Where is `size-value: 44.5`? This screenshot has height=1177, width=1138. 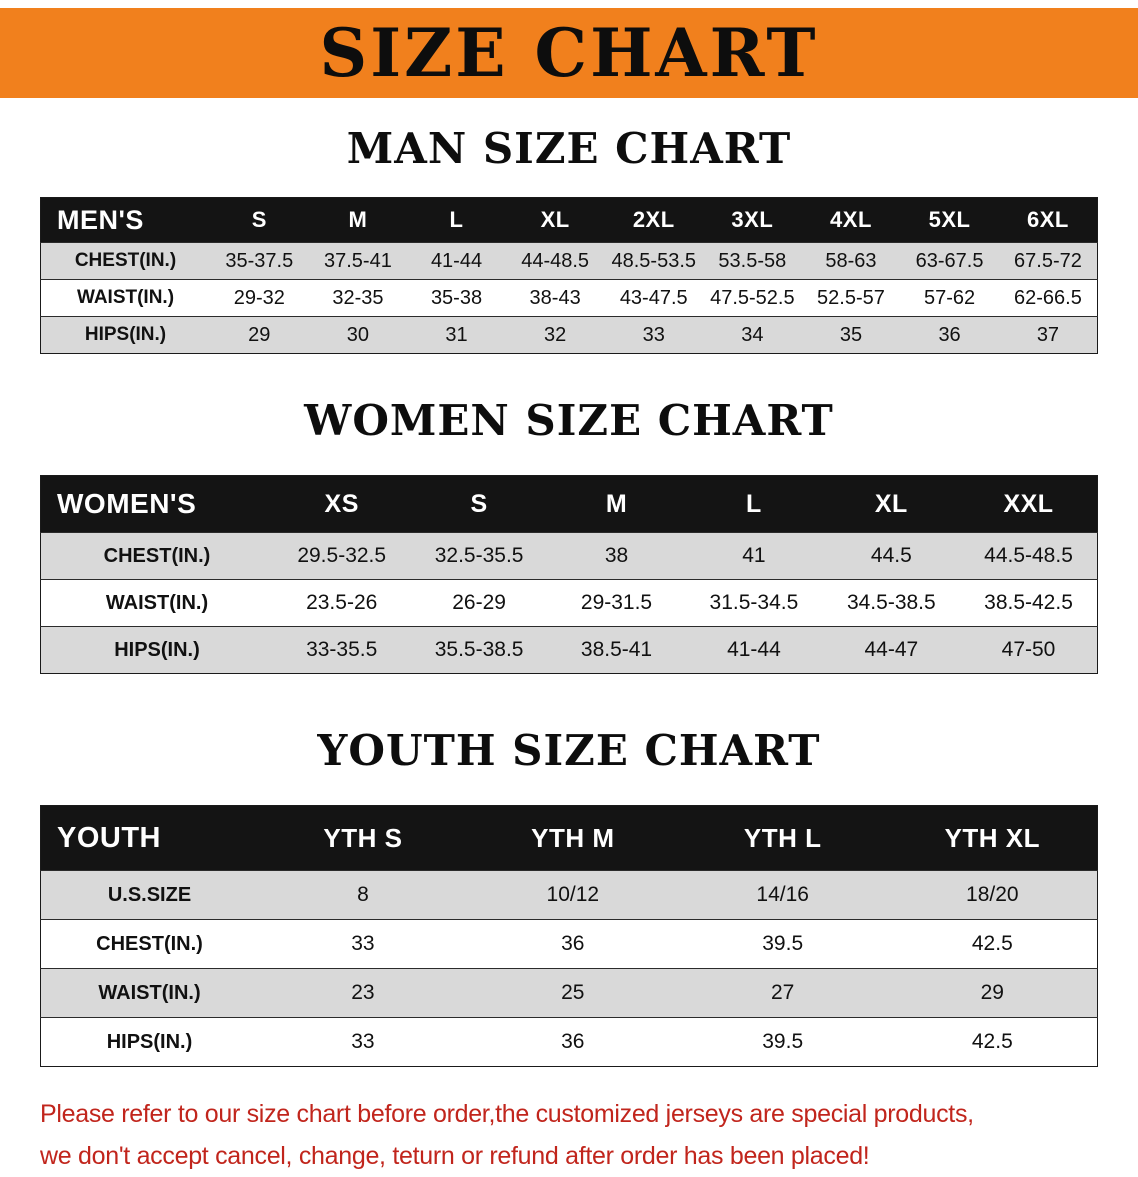
size-value: 44.5 is located at coordinates (891, 556).